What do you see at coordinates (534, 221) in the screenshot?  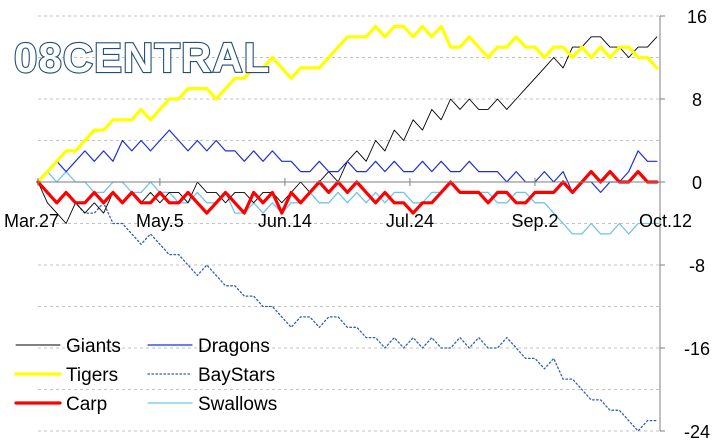 I see `x-tick-label: Sep.2` at bounding box center [534, 221].